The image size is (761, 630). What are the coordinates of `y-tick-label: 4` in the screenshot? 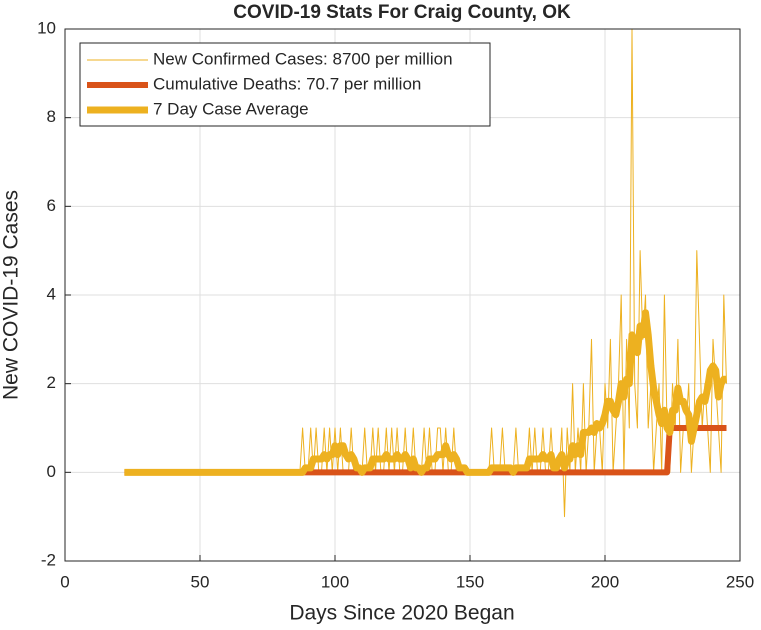 It's located at (51, 293).